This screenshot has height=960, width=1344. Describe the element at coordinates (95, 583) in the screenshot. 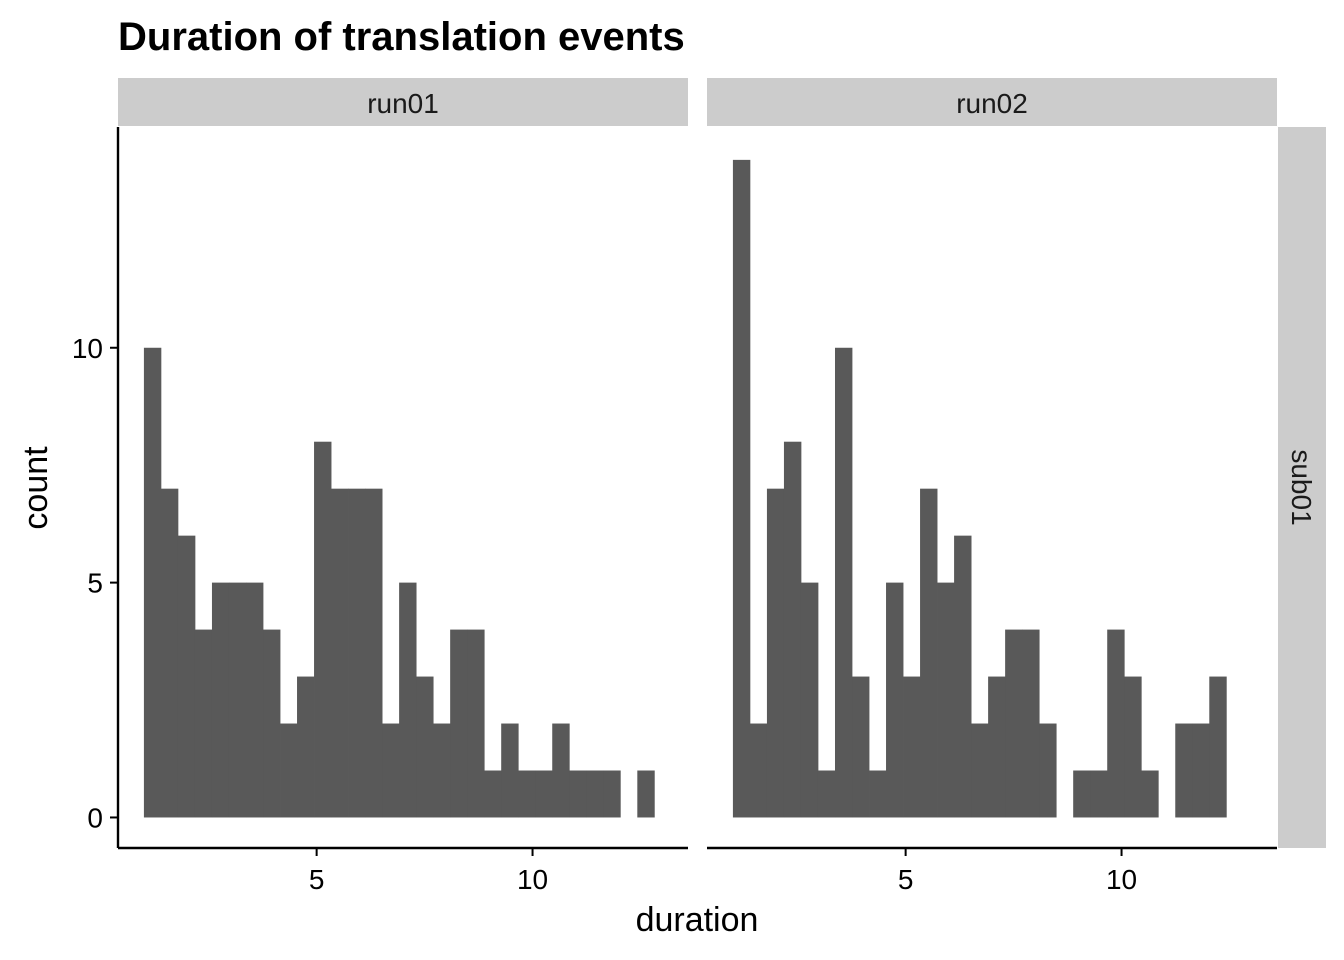

I see `y-tick-label-5: 5` at that location.